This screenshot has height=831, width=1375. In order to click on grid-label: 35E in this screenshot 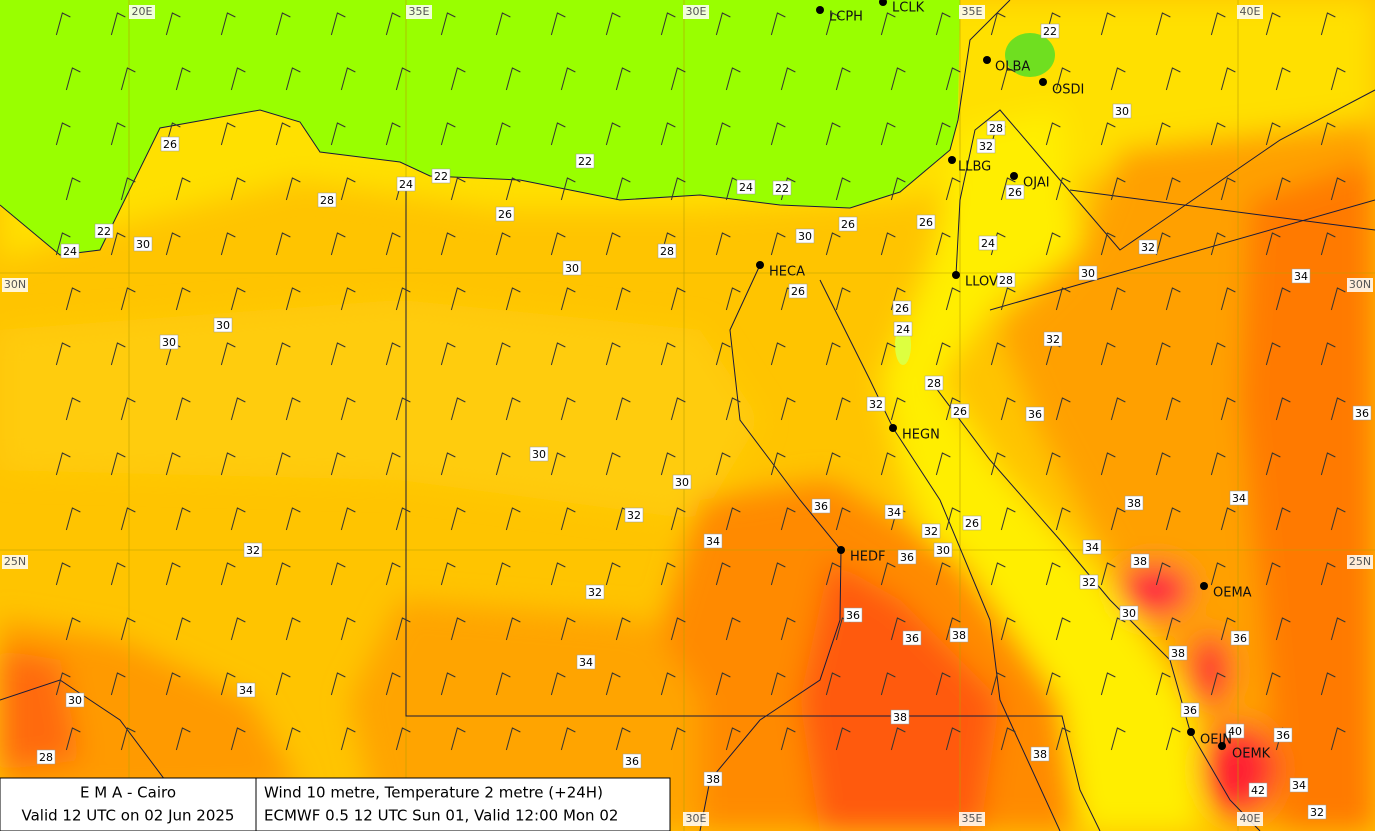, I will do `click(419, 11)`.